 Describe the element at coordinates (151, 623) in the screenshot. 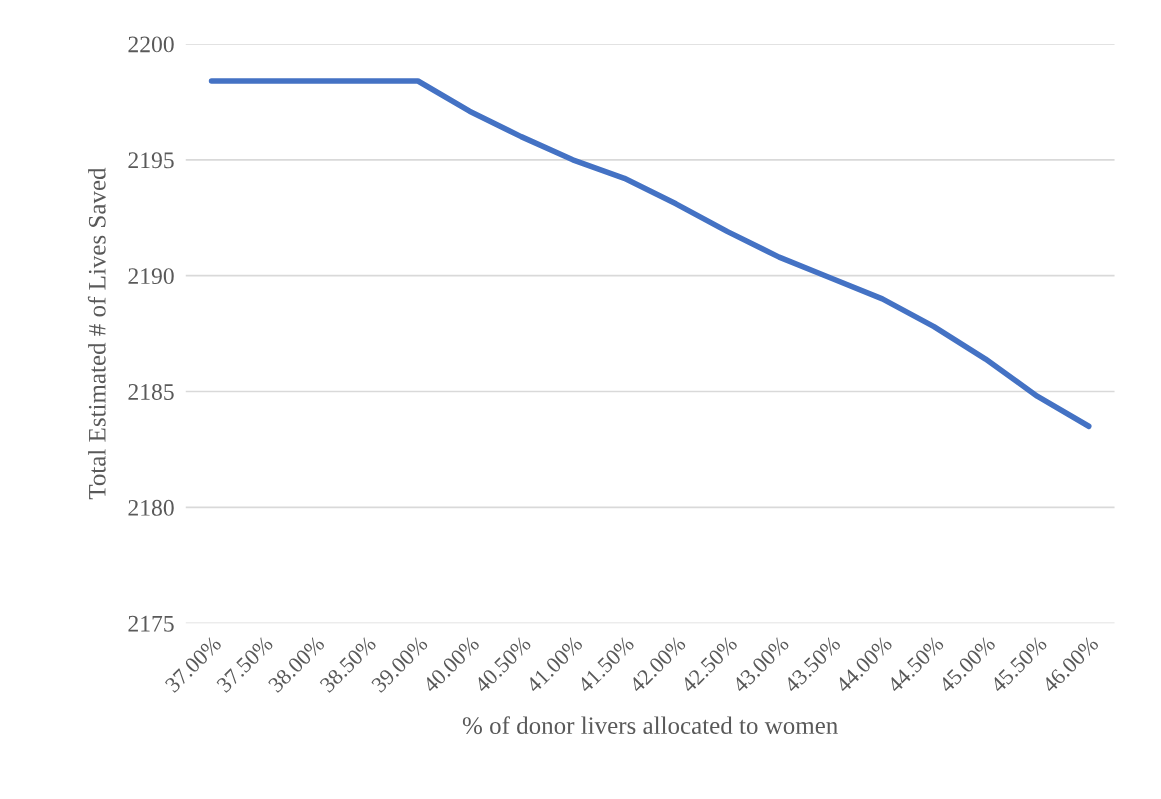

I see `y-tick-label: 2175` at that location.